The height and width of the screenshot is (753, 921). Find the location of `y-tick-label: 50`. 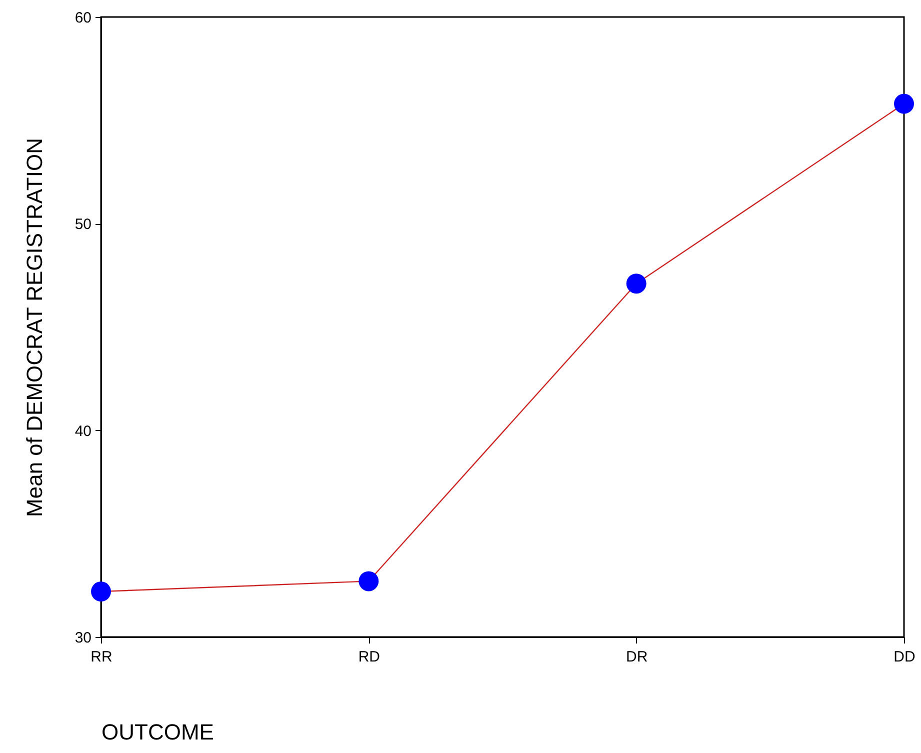

y-tick-label: 50 is located at coordinates (83, 225).